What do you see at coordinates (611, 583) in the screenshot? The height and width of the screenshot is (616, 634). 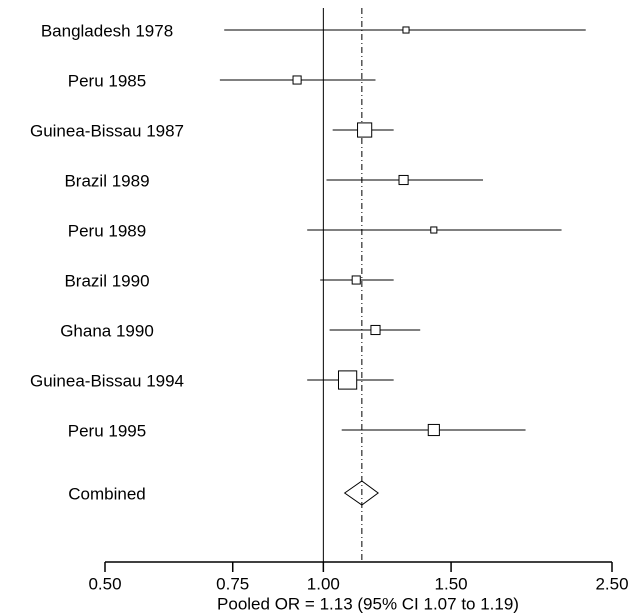 I see `x-tick-label: 2.50` at bounding box center [611, 583].